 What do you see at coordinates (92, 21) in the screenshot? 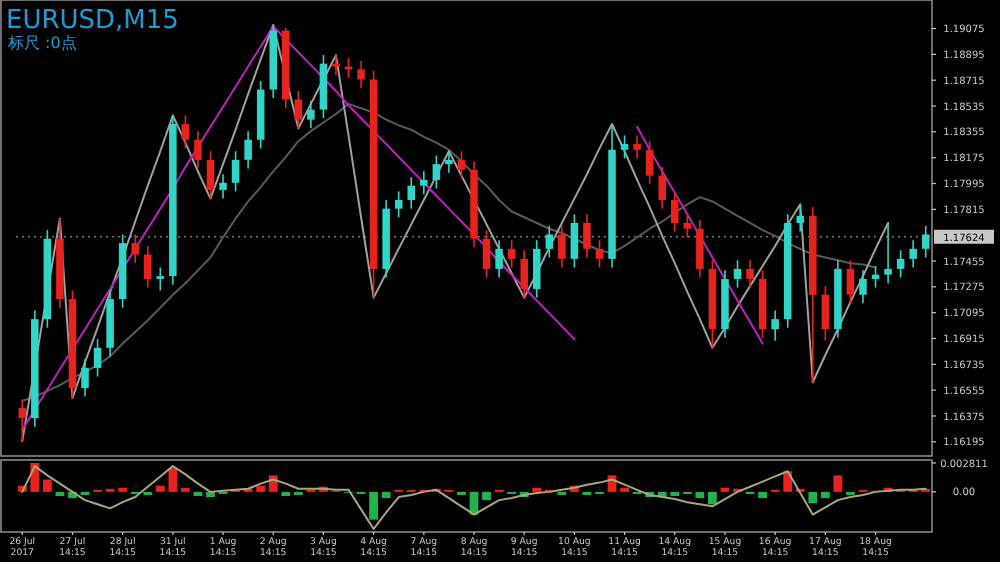
I see `chart-title: EURUSD,M15` at bounding box center [92, 21].